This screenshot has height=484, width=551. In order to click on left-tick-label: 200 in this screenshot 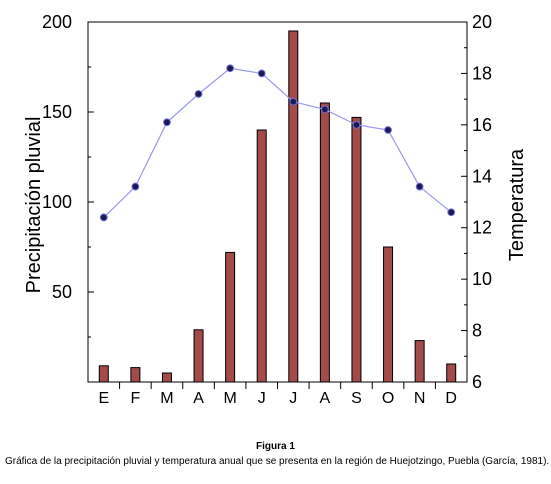, I will do `click(57, 22)`.